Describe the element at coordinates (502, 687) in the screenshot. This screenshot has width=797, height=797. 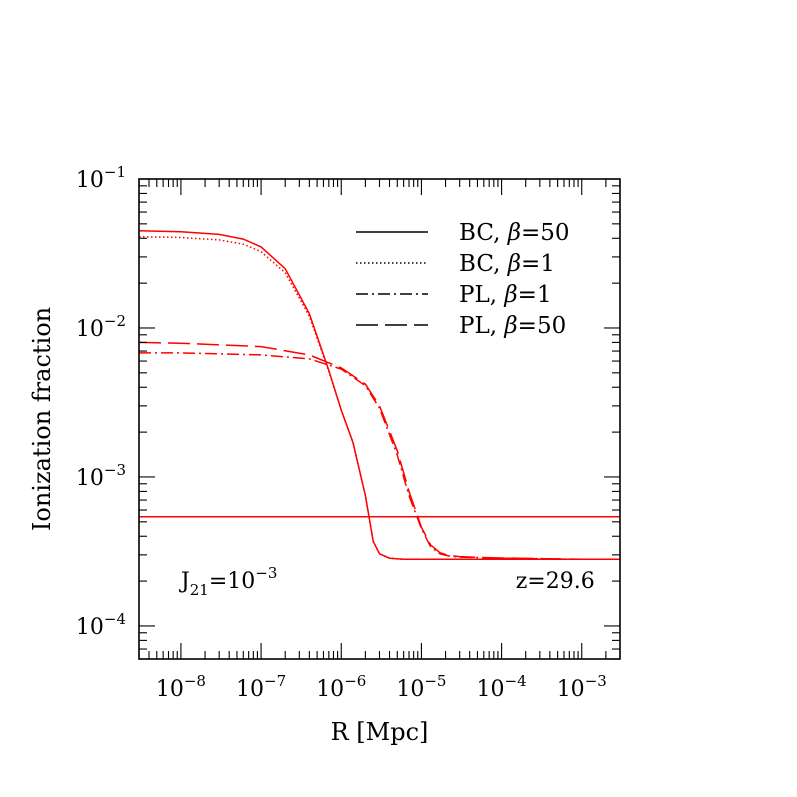
I see `x-tick-label: 10⁻⁴` at that location.